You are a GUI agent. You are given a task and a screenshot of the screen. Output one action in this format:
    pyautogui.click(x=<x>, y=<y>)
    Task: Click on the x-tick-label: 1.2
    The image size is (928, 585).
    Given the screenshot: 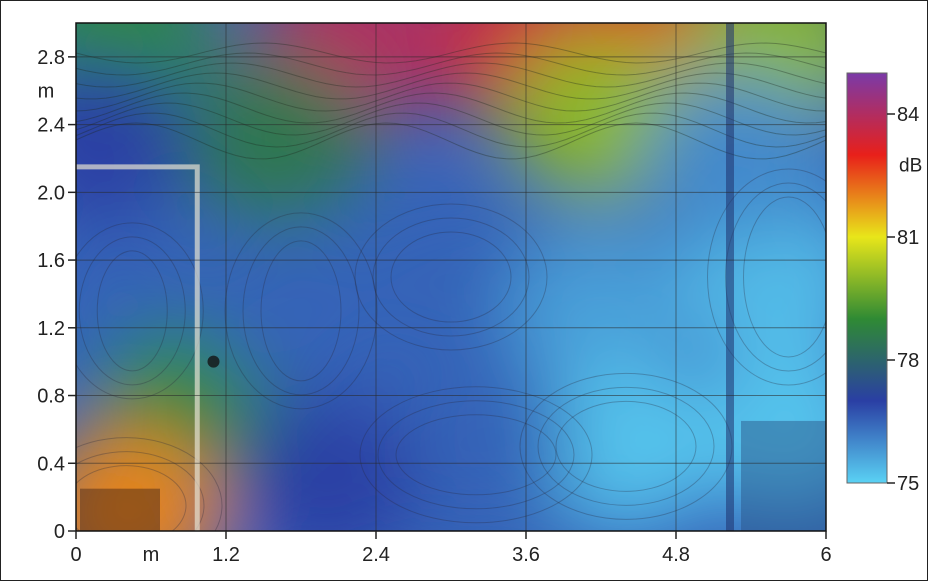 What is the action you would take?
    pyautogui.click(x=226, y=555)
    